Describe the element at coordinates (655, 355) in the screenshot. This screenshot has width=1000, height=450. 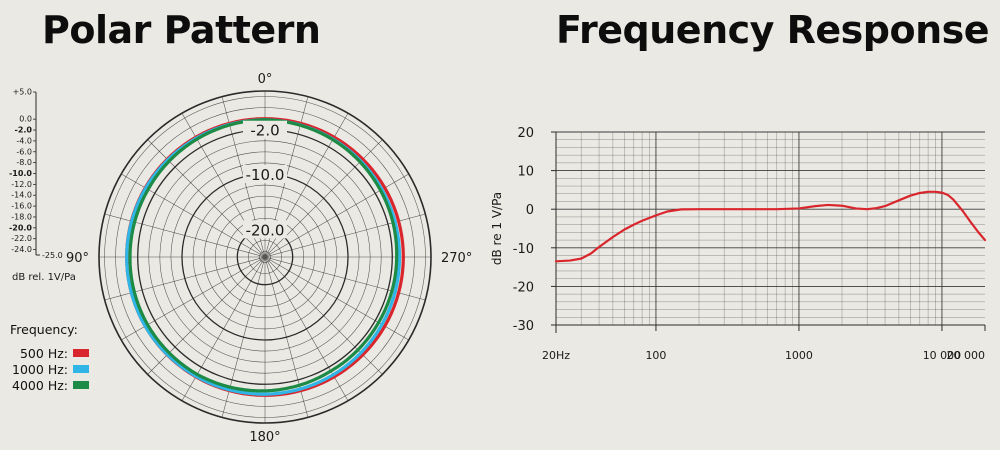
I see `freq-x-tick-label: 100` at that location.